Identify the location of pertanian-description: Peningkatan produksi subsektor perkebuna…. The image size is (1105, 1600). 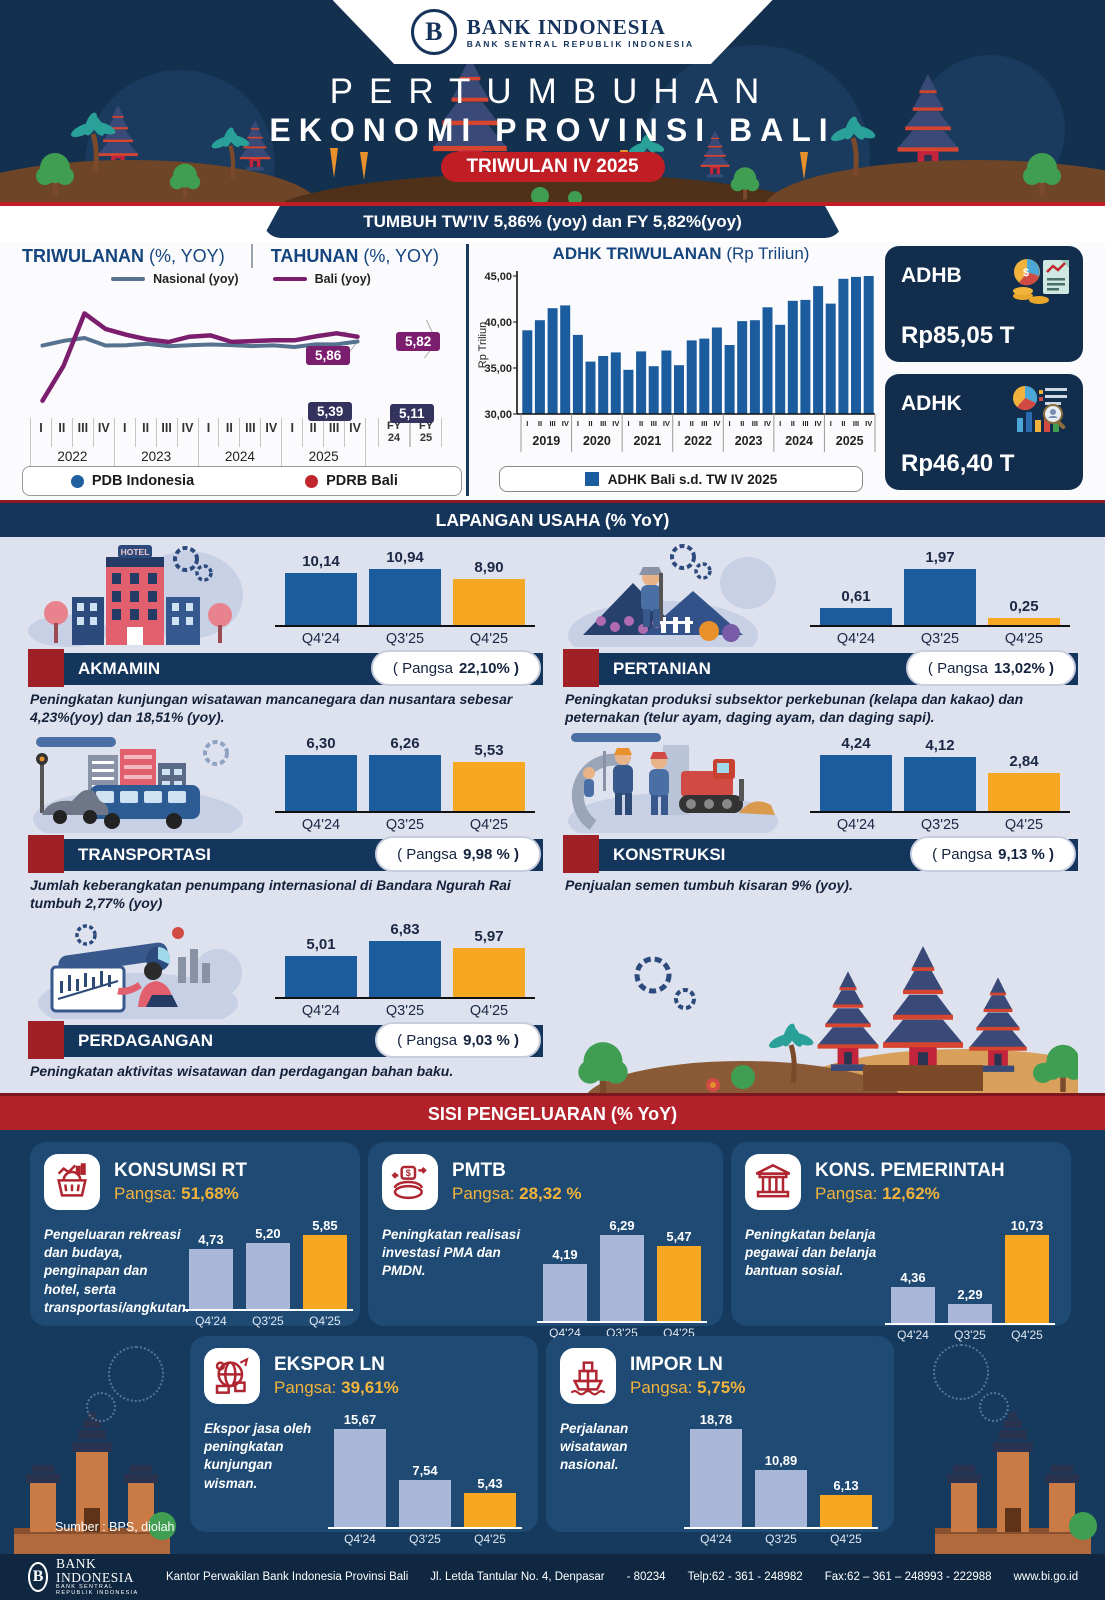
(794, 708).